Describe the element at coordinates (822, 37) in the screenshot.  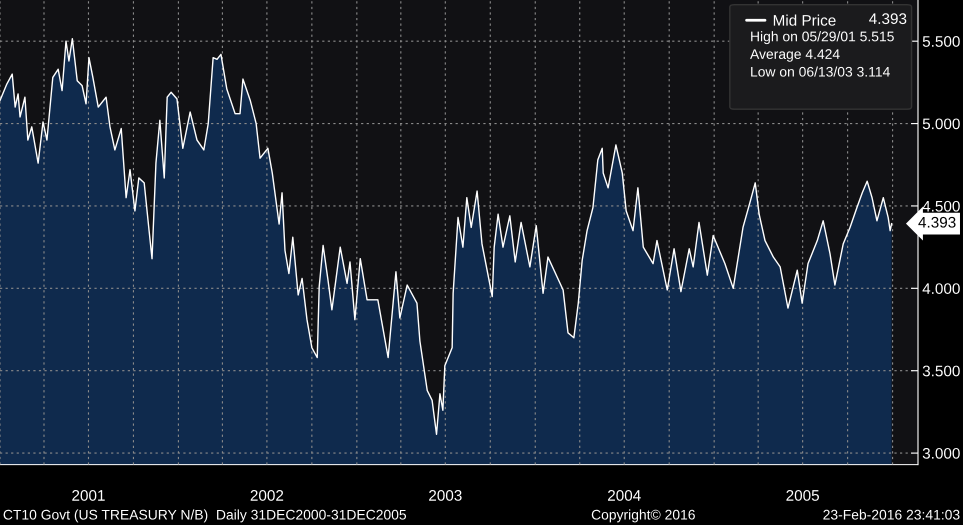
I see `annotation: High on 05/29/01 5.515` at that location.